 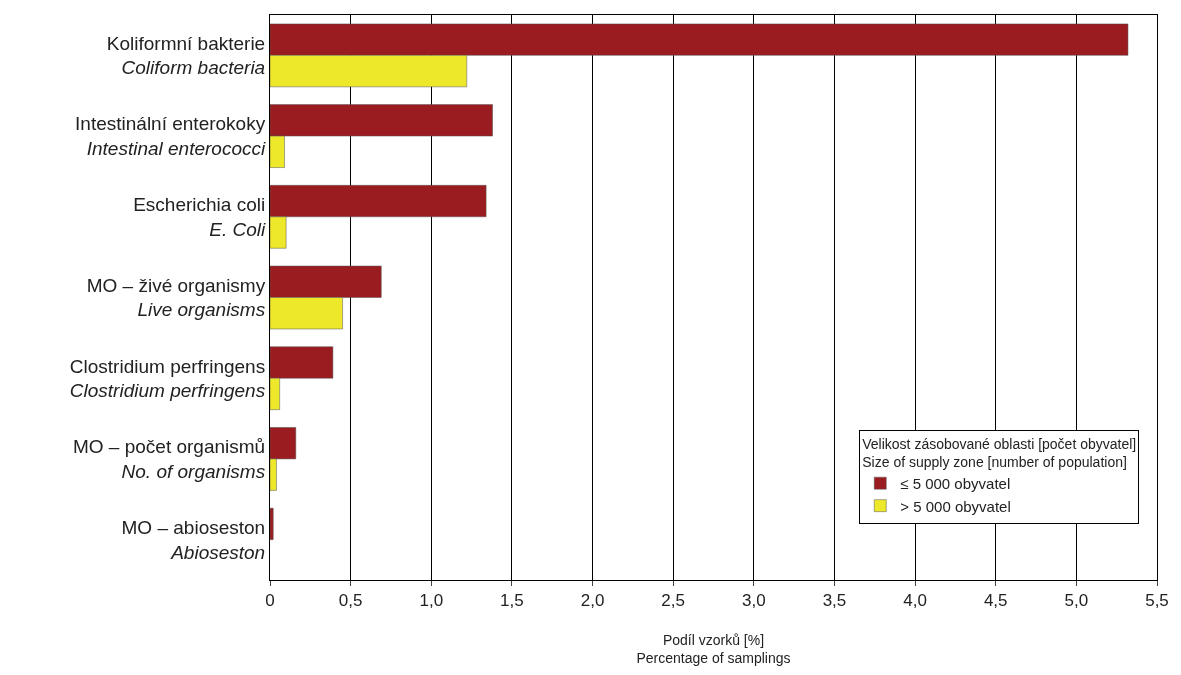 What do you see at coordinates (995, 601) in the screenshot?
I see `x-tick-label: 4,5` at bounding box center [995, 601].